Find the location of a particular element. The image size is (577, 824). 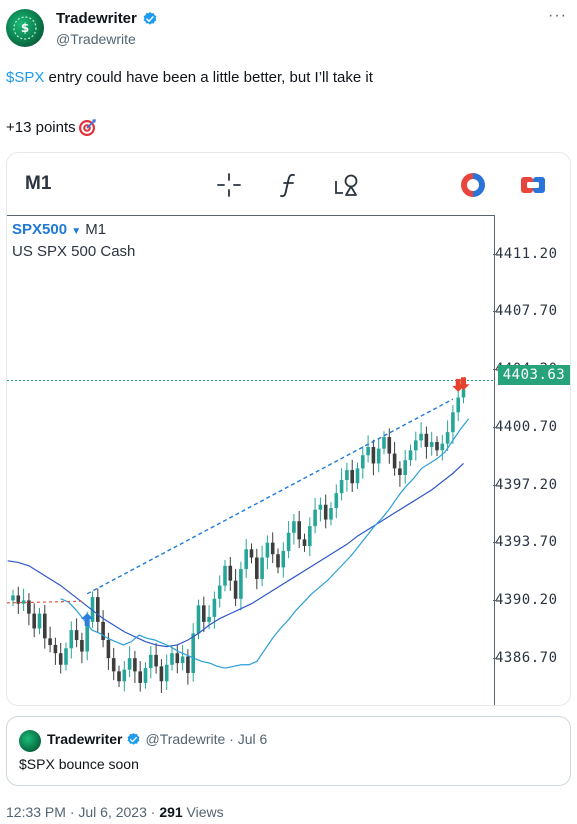

points-text: +13 points is located at coordinates (41, 127).